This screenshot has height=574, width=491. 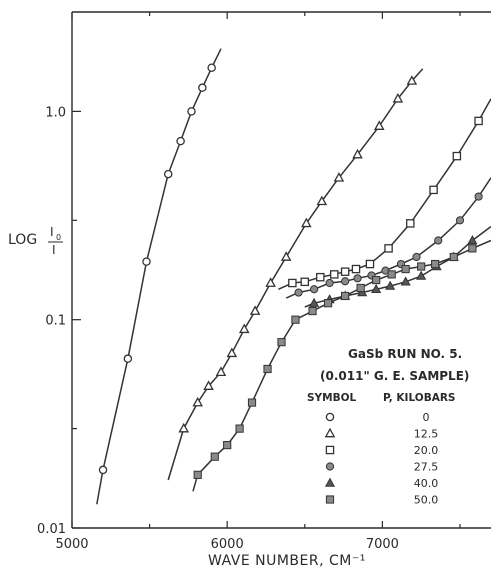 What do you see at coordinates (52, 232) in the screenshot?
I see `y-axis-label-numerator: I` at bounding box center [52, 232].